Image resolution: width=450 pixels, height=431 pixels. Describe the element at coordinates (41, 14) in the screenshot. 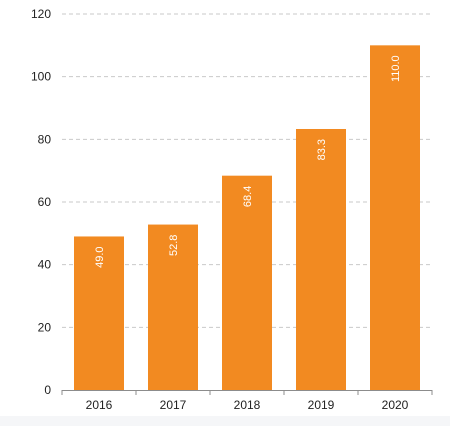

I see `y-tick-label: 120` at that location.